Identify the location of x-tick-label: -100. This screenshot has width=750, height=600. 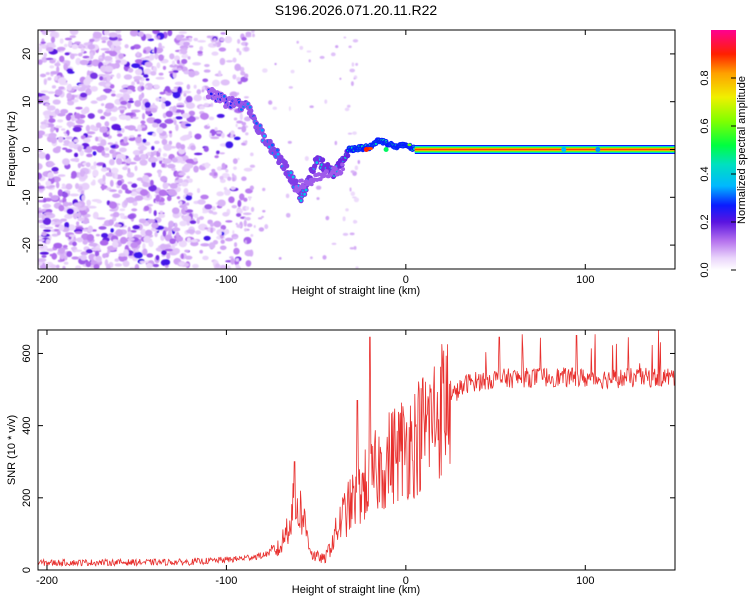
(226, 581).